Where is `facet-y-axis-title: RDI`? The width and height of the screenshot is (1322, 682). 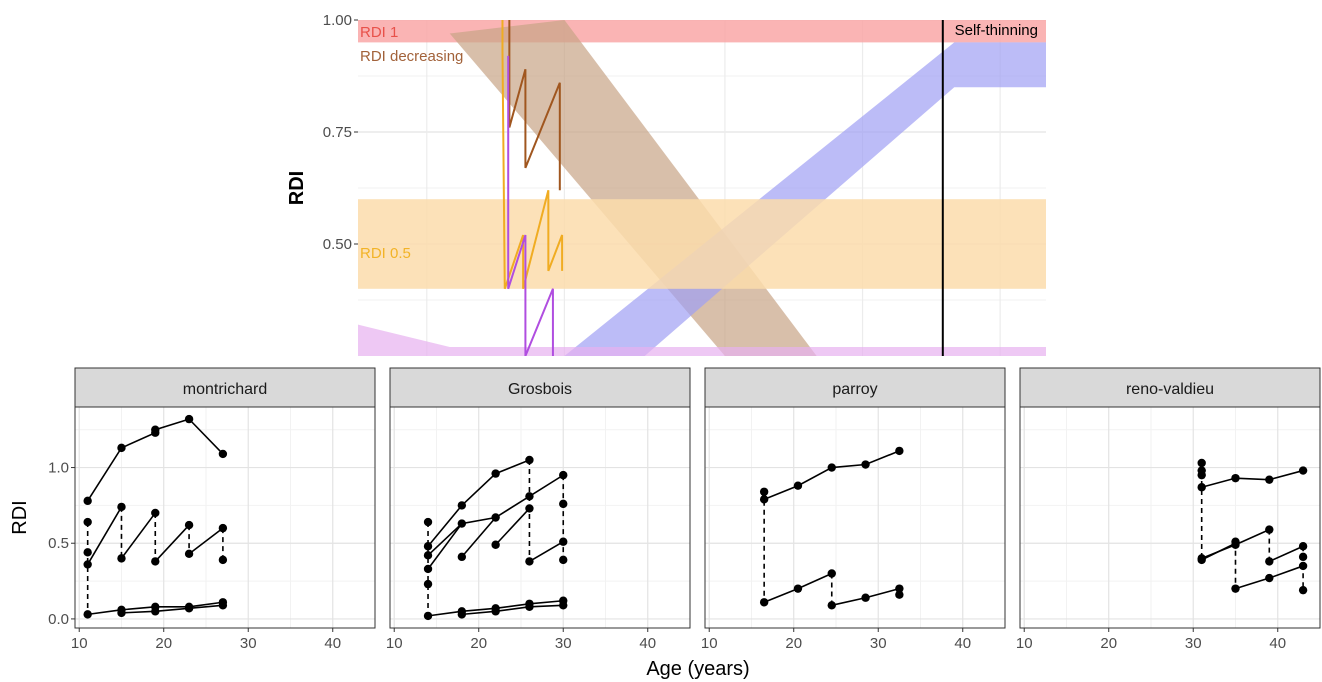
facet-y-axis-title: RDI is located at coordinates (20, 517).